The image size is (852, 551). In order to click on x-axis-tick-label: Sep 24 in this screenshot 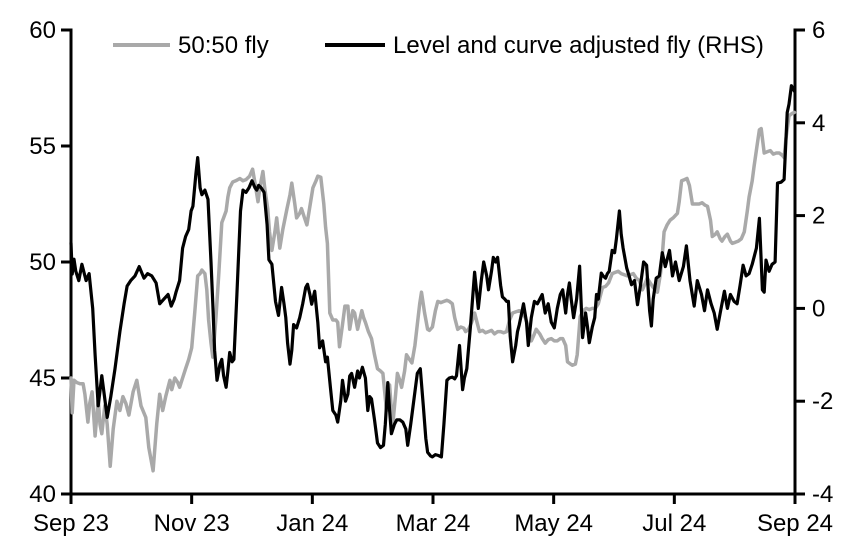, I will do `click(795, 523)`.